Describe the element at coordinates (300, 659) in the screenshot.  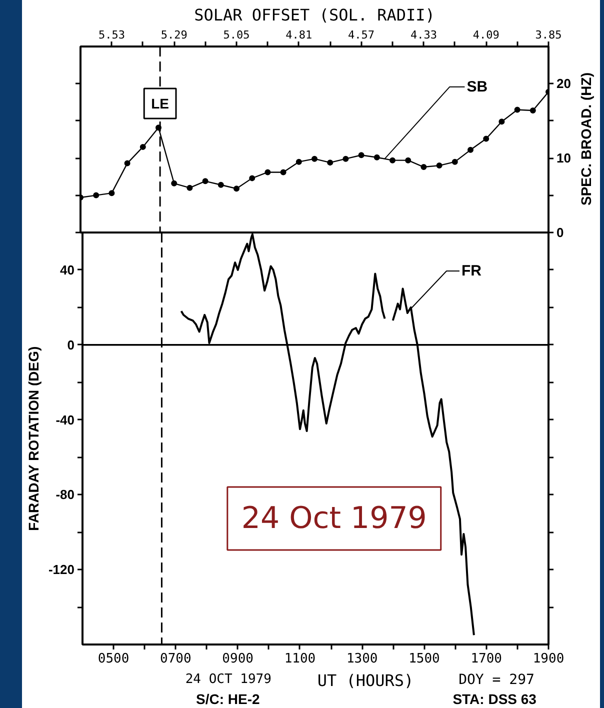
I see `x-tick-label: 1100` at that location.